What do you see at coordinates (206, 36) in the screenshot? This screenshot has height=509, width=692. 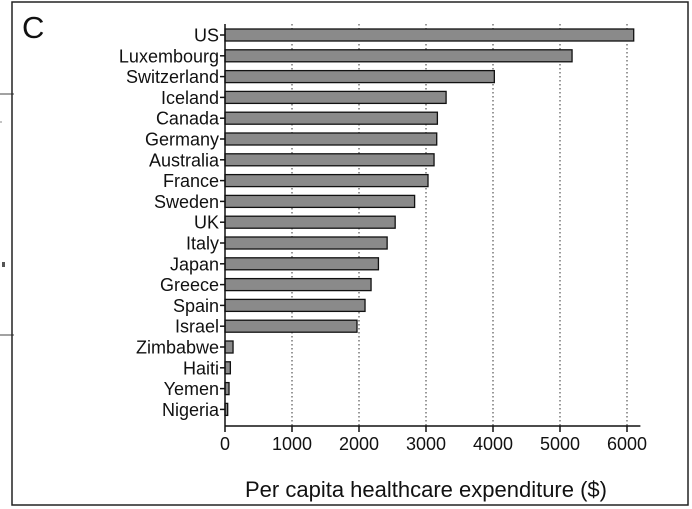 I see `category-label-us: US` at bounding box center [206, 36].